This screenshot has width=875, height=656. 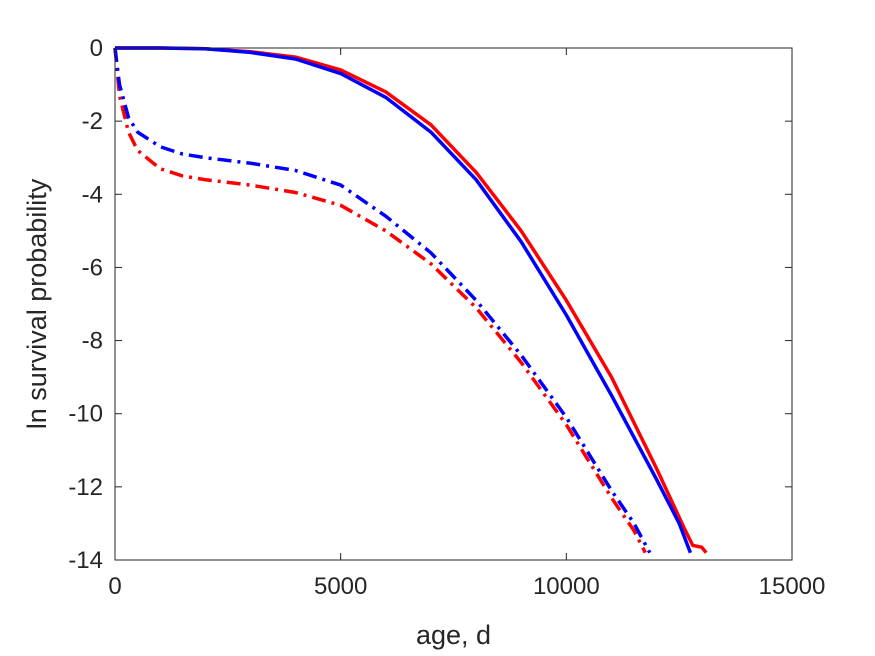 I want to click on y-tick-label: -10, so click(x=85, y=414).